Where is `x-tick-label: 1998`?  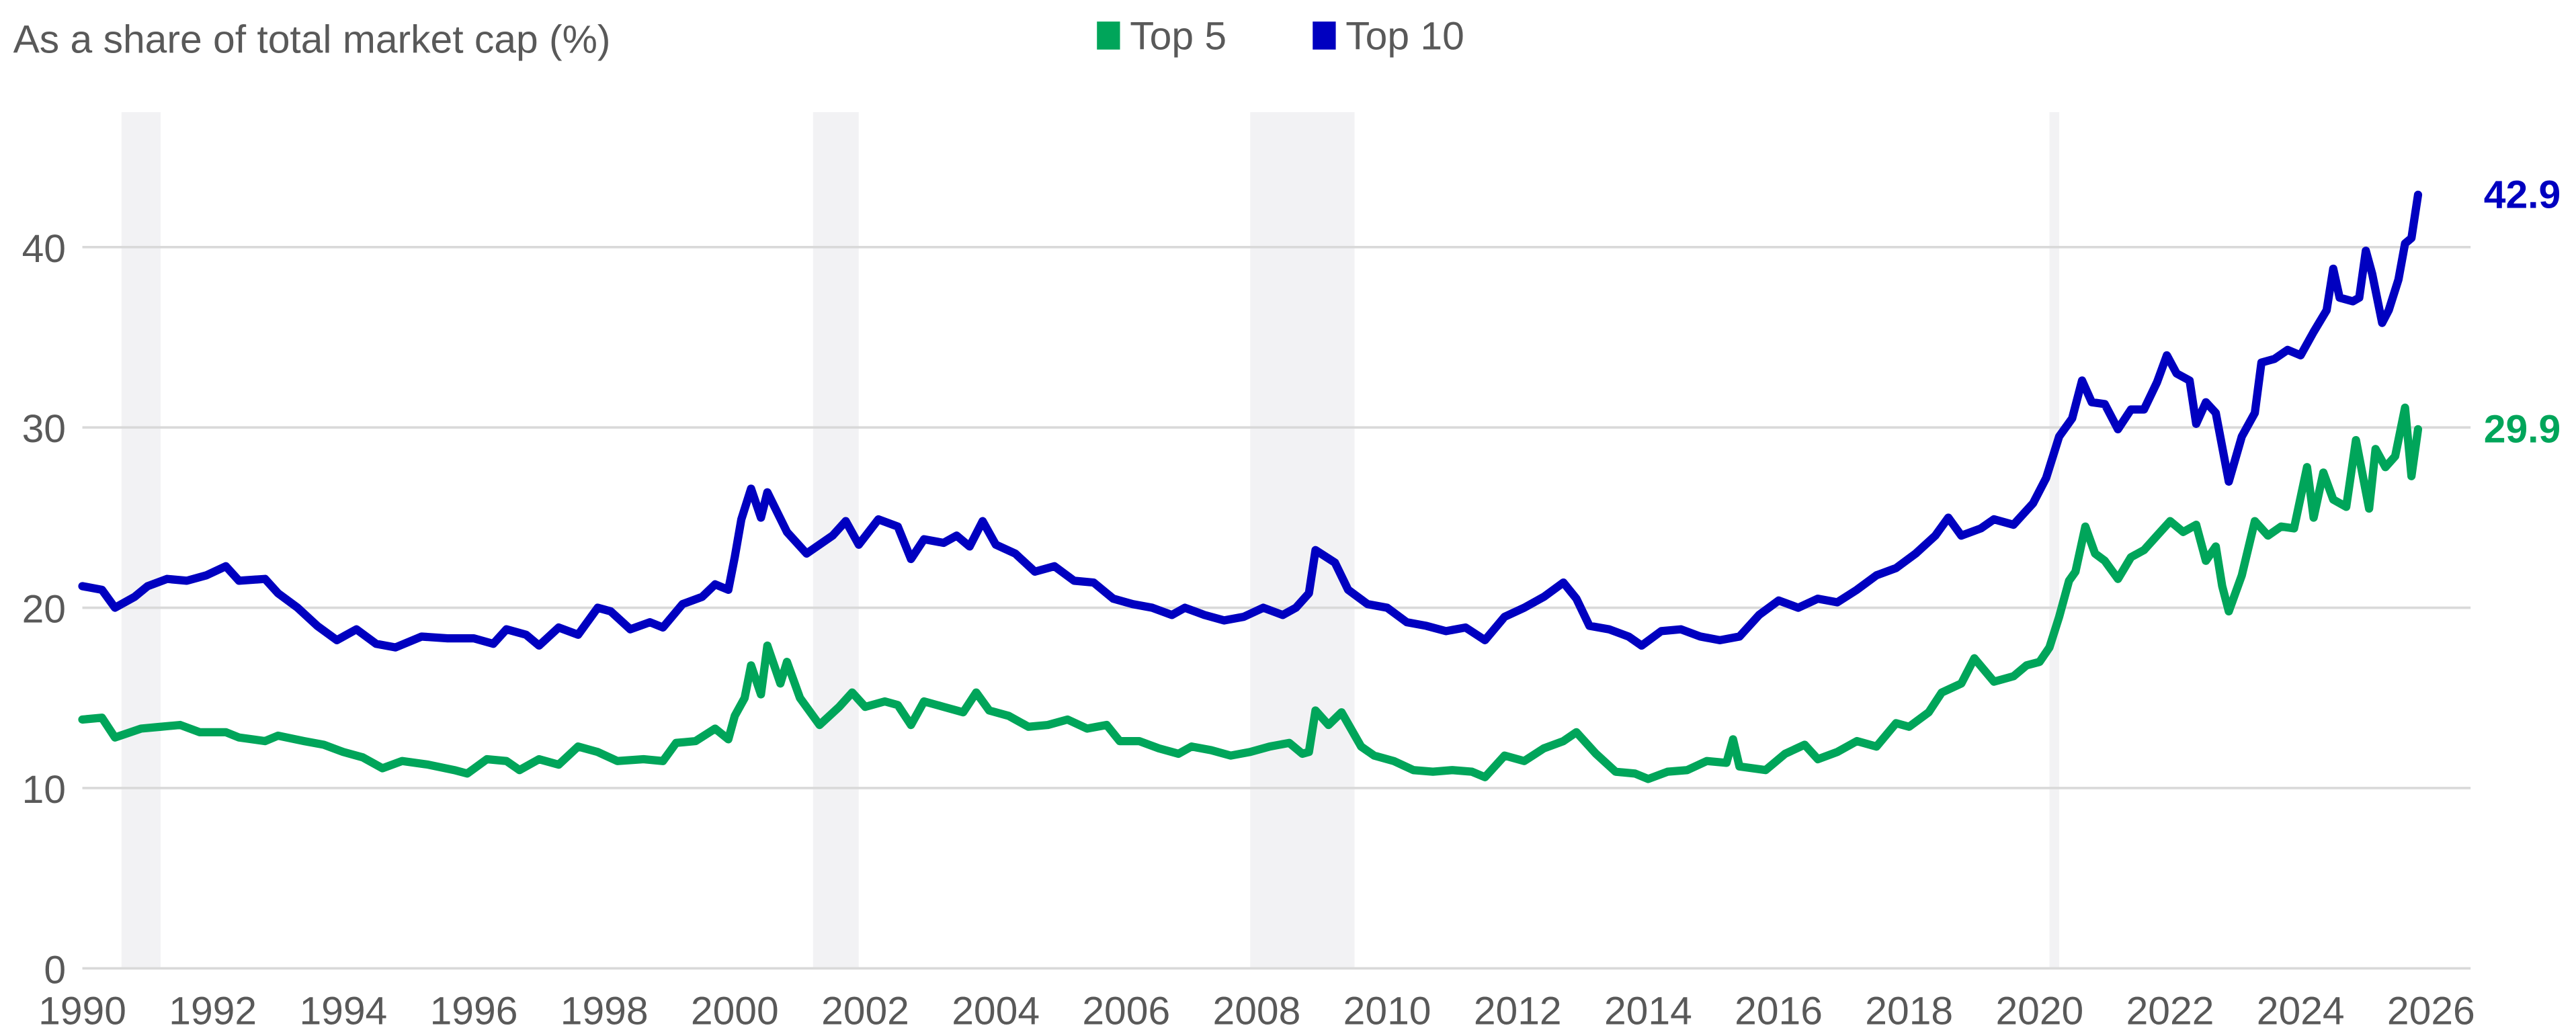
x-tick-label: 1998 is located at coordinates (604, 1011).